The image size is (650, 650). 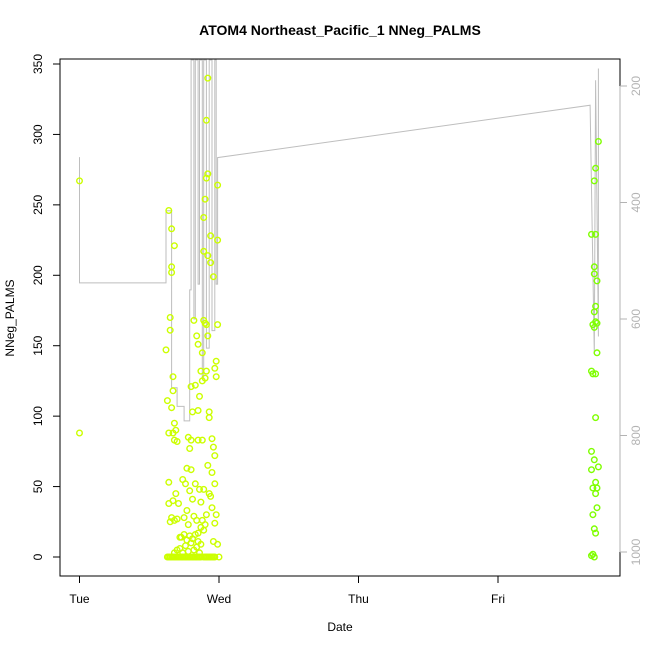 I want to click on right-tick-label: 200, so click(x=636, y=86).